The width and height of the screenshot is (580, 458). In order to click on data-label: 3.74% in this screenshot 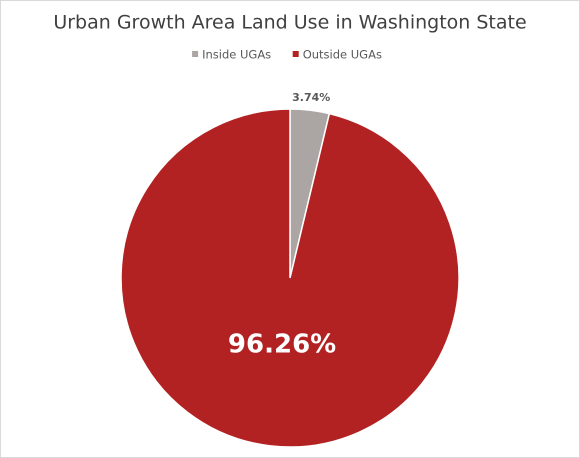, I will do `click(311, 97)`.